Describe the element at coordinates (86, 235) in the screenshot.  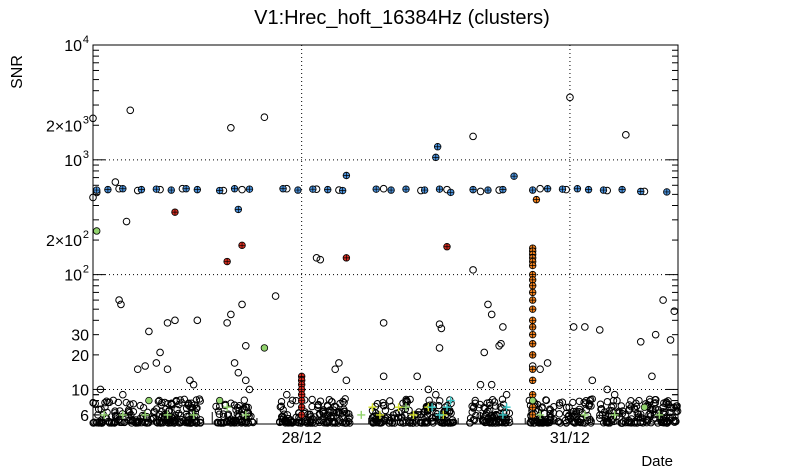
I see `y-tick-exponent: 2` at that location.